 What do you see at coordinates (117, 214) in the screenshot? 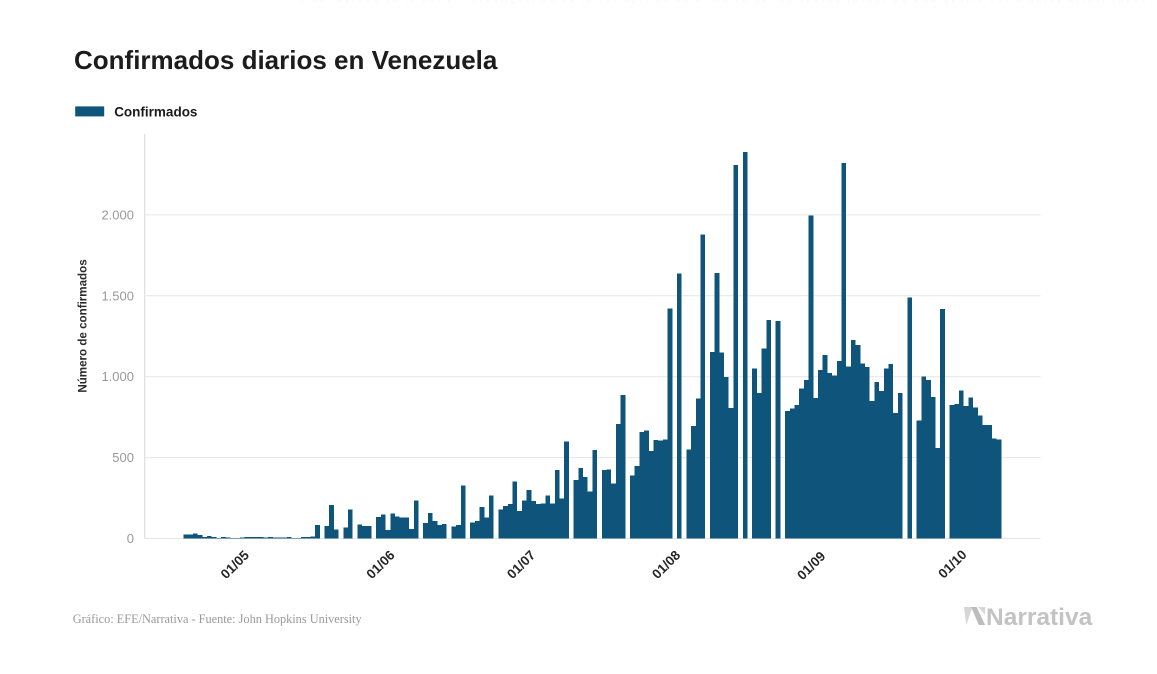
I see `svg-text: 2.000` at bounding box center [117, 214].